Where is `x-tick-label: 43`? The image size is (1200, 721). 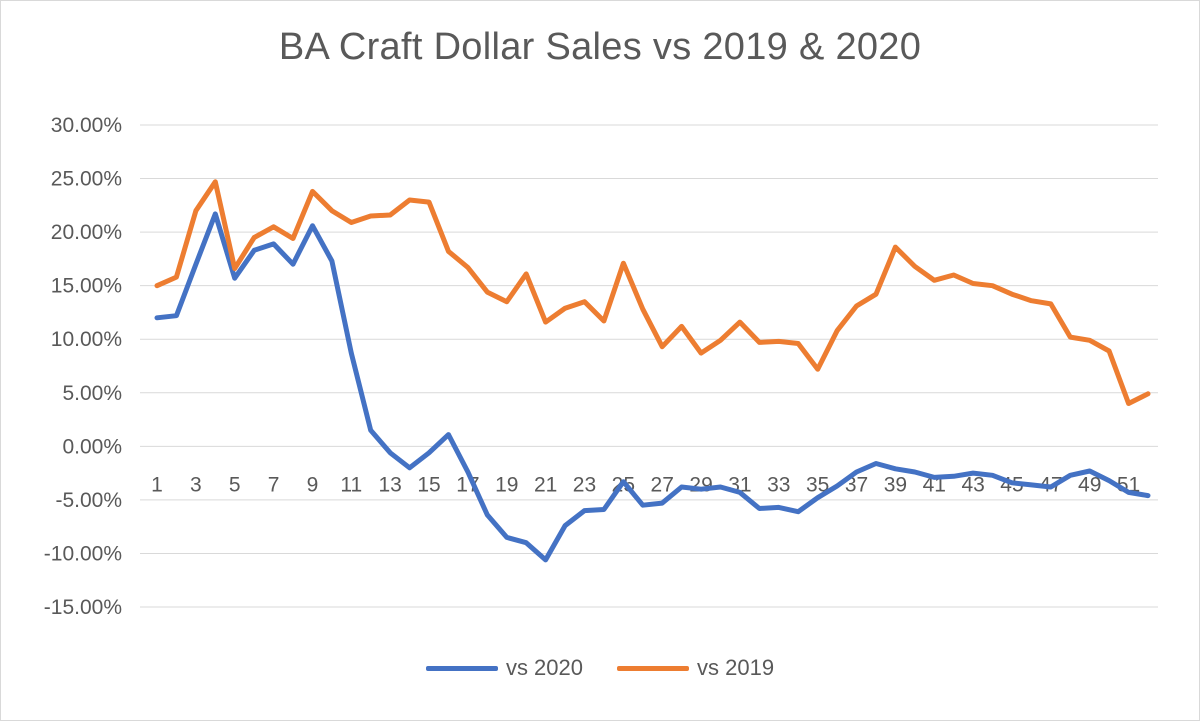 x-tick-label: 43 is located at coordinates (972, 484).